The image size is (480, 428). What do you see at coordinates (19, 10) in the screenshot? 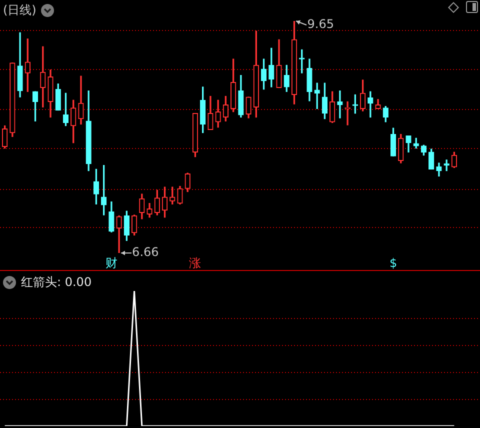
I see `chart-title: (日线)` at bounding box center [19, 10].